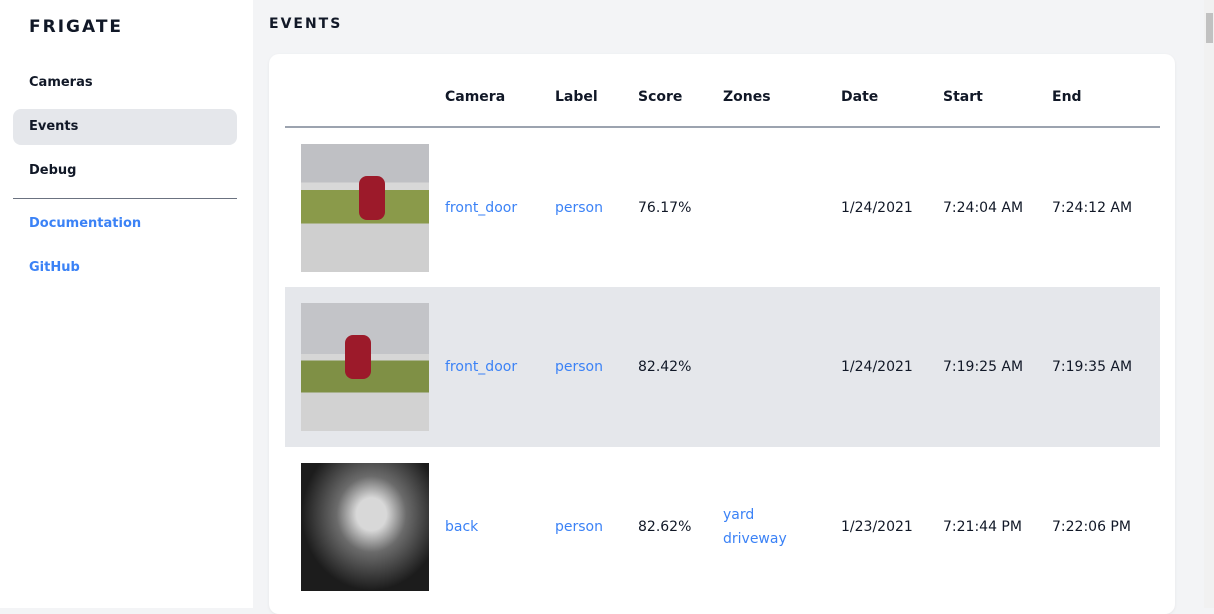 This screenshot has height=614, width=1214. I want to click on scrollbar-thumb, so click(1209, 28).